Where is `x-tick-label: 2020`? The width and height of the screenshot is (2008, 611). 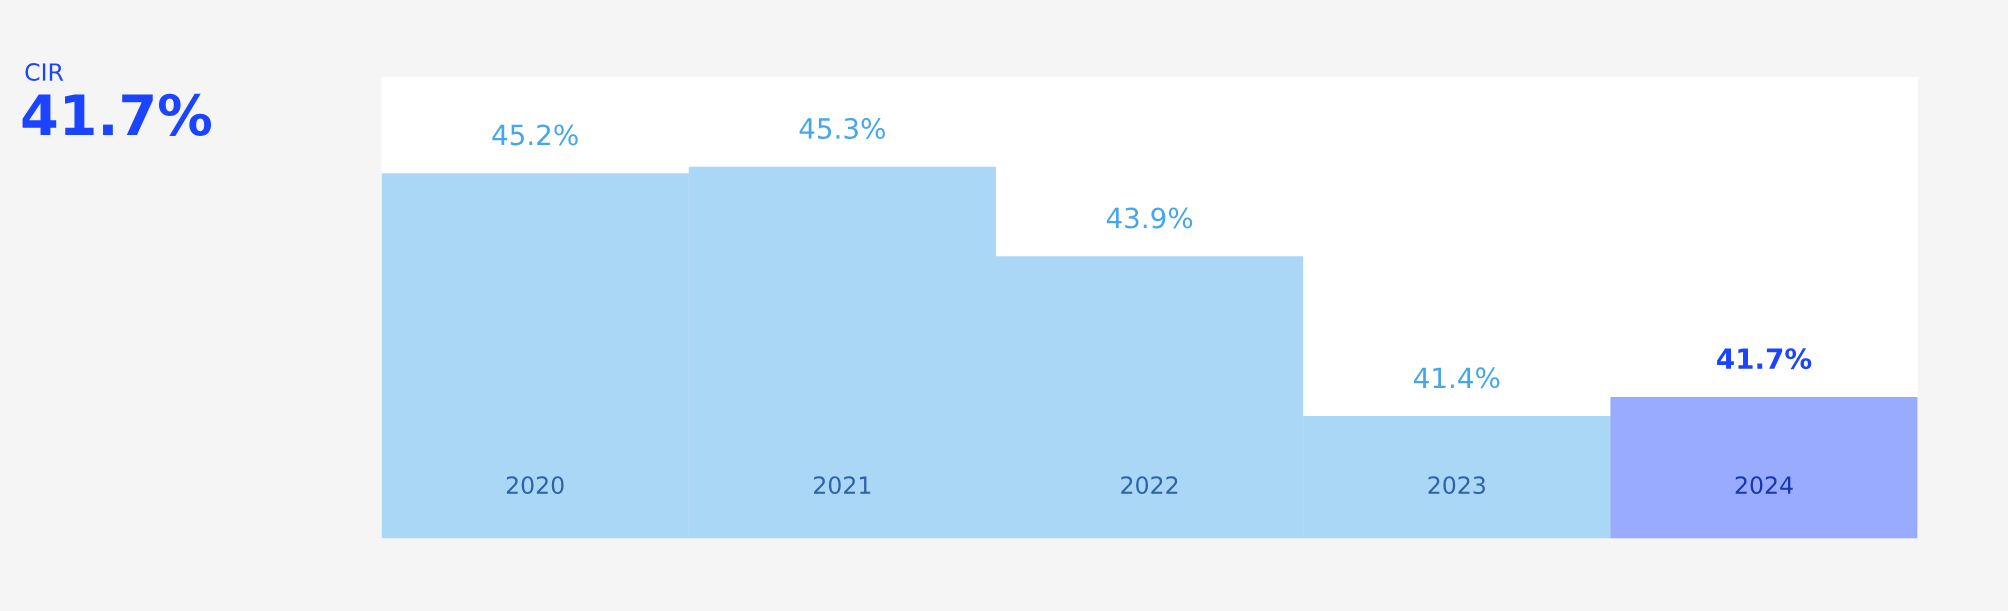
x-tick-label: 2020 is located at coordinates (535, 485).